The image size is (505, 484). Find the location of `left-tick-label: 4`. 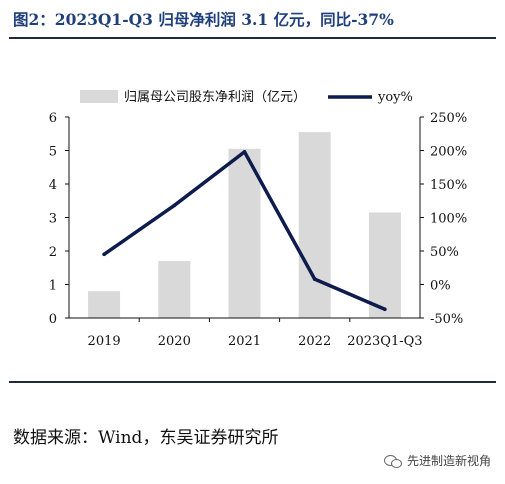

left-tick-label: 4 is located at coordinates (53, 185).